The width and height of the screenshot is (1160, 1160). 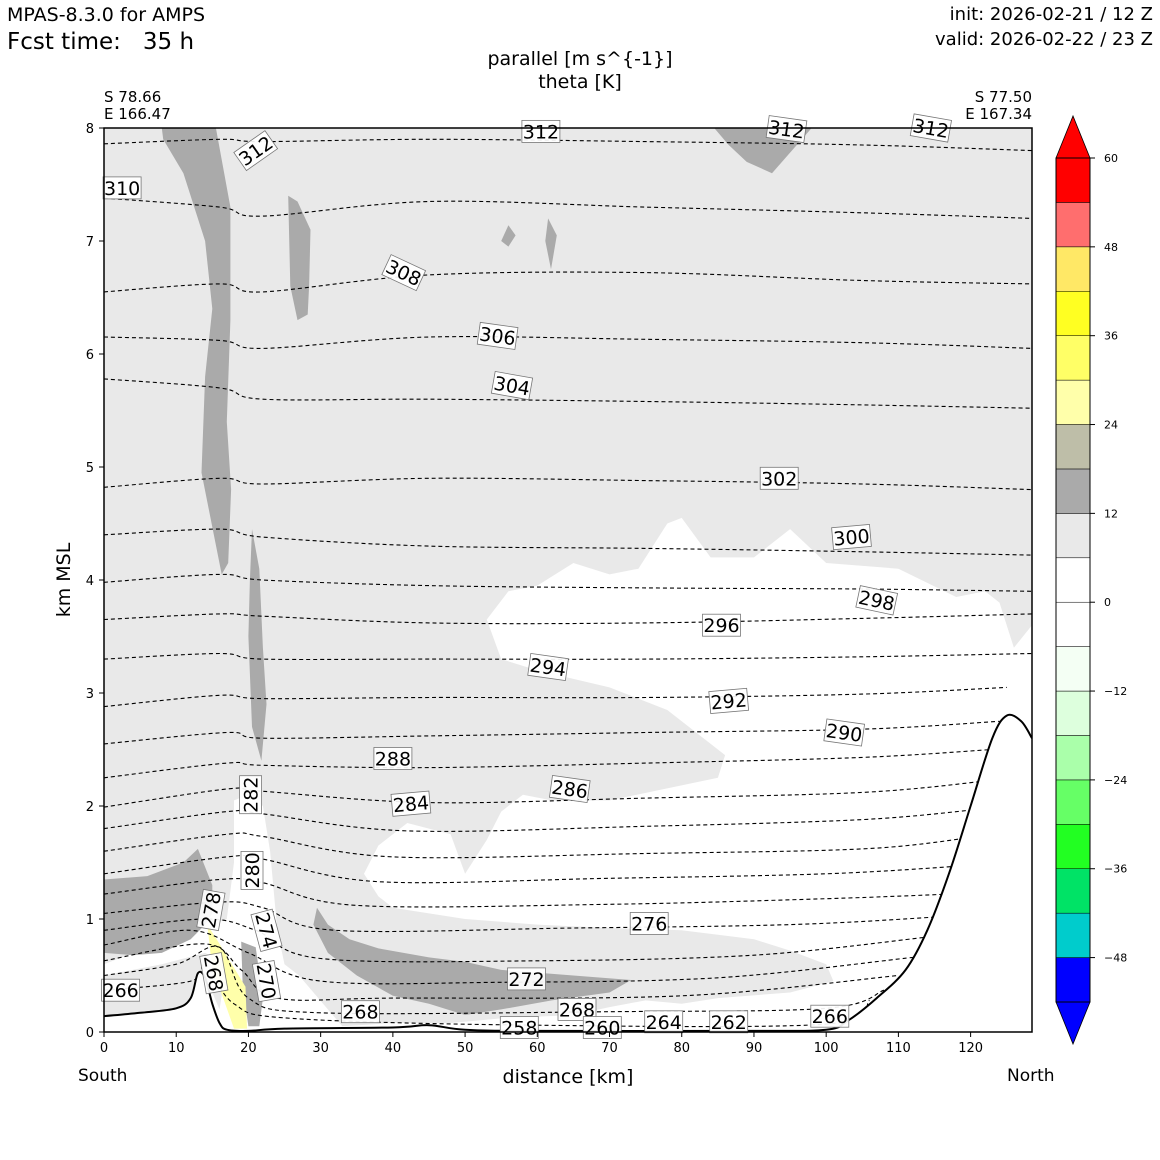 I want to click on contour-label-text: 310, so click(x=122, y=189).